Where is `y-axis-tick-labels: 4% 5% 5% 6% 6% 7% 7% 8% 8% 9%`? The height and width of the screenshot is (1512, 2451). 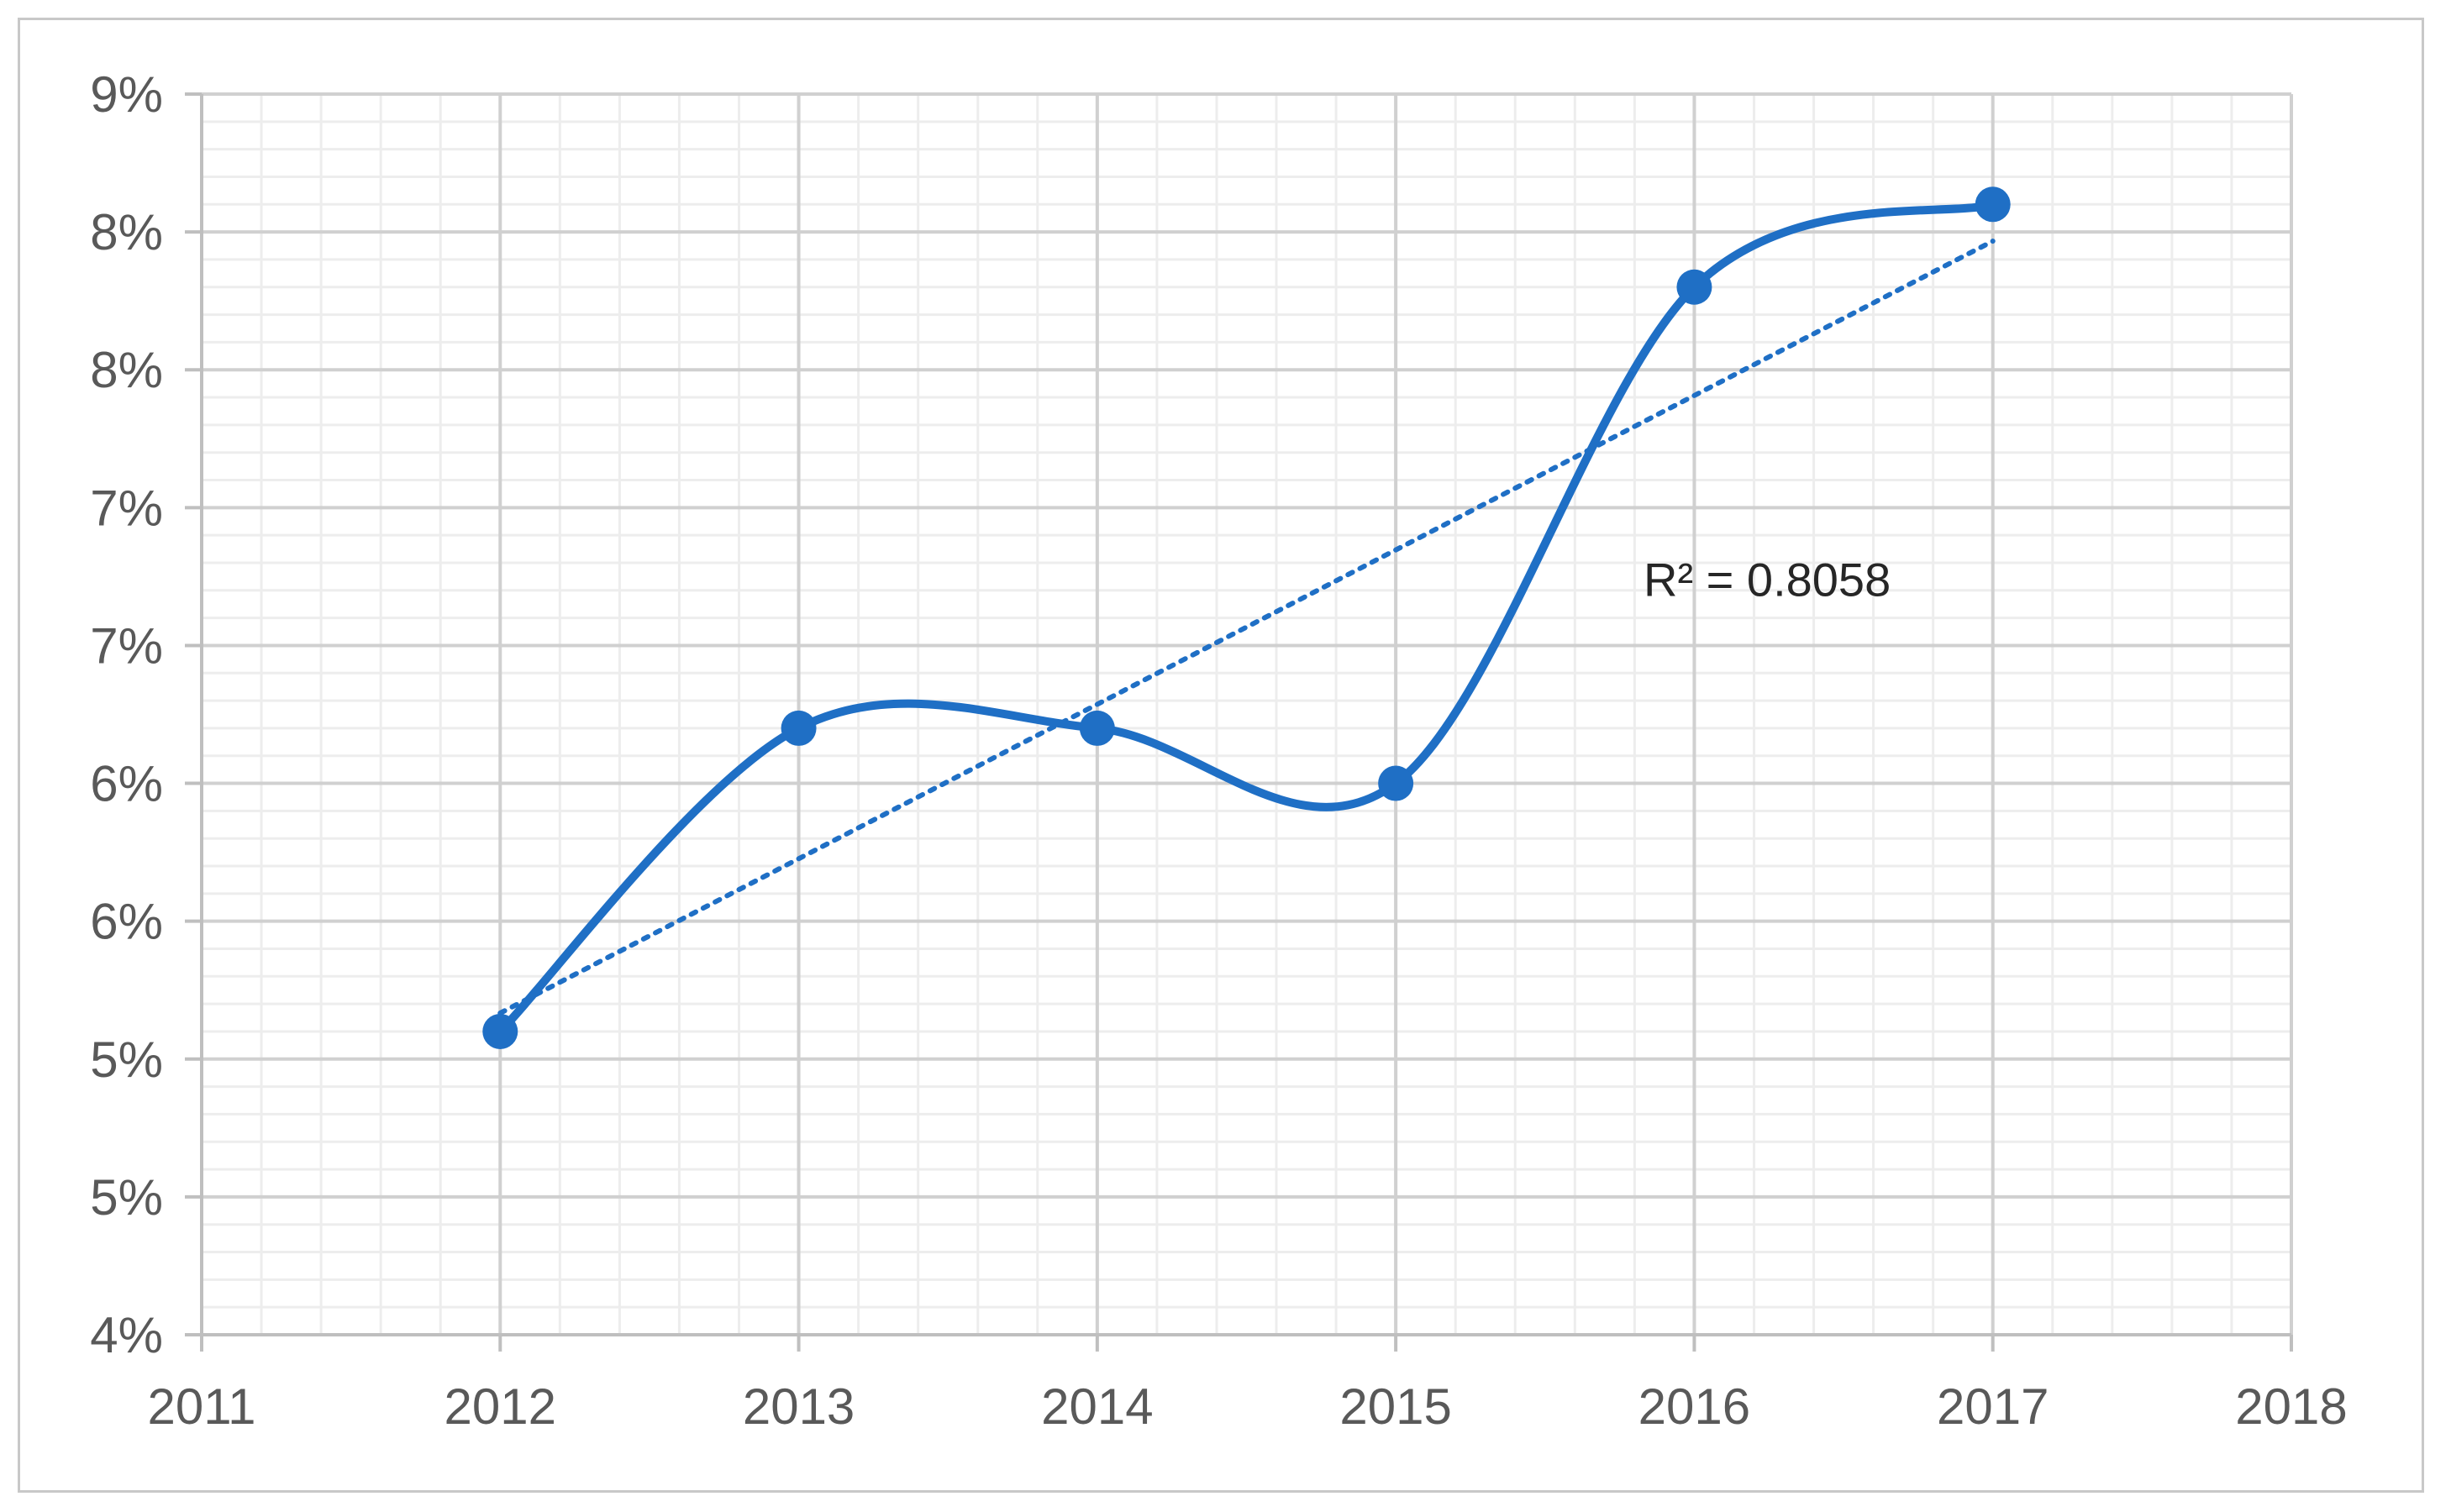 y-axis-tick-labels: 4% 5% 5% 6% 6% 7% 7% 8% 8% 9% is located at coordinates (126, 714).